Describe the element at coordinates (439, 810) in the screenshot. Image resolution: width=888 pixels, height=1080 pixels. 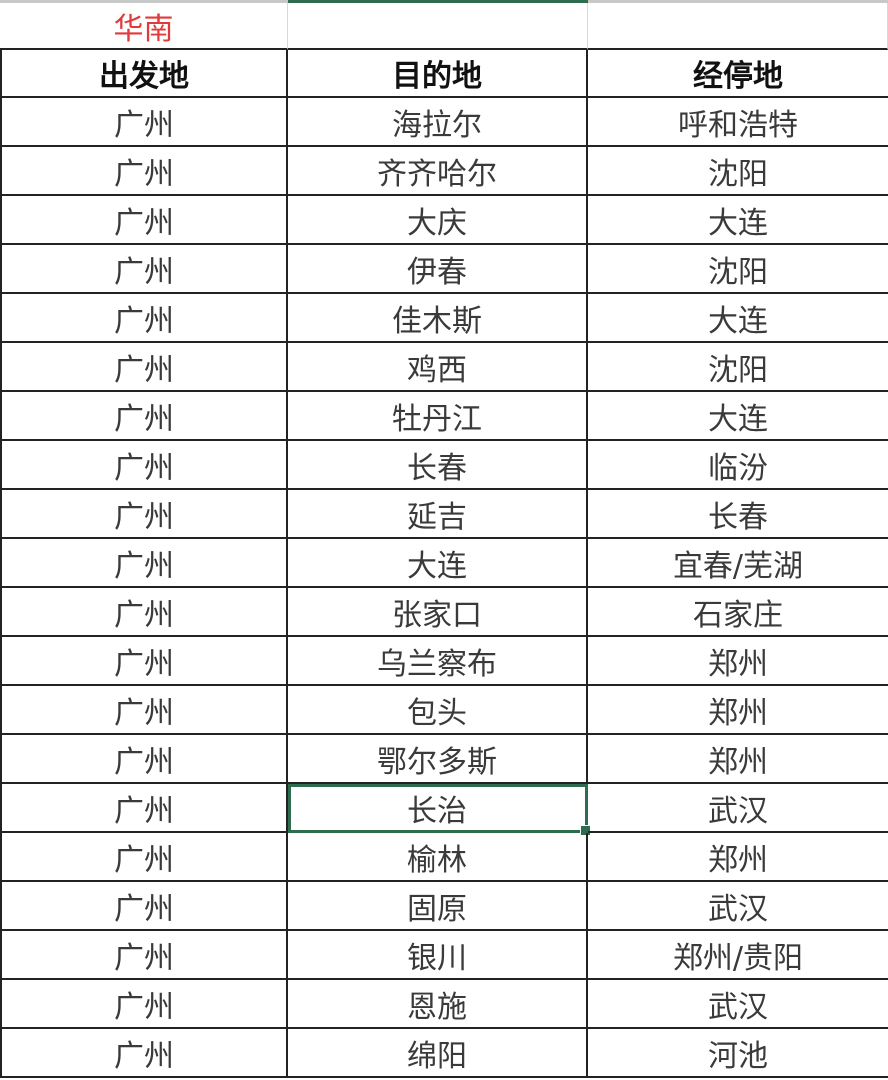
I see `selected-cell: 长治` at that location.